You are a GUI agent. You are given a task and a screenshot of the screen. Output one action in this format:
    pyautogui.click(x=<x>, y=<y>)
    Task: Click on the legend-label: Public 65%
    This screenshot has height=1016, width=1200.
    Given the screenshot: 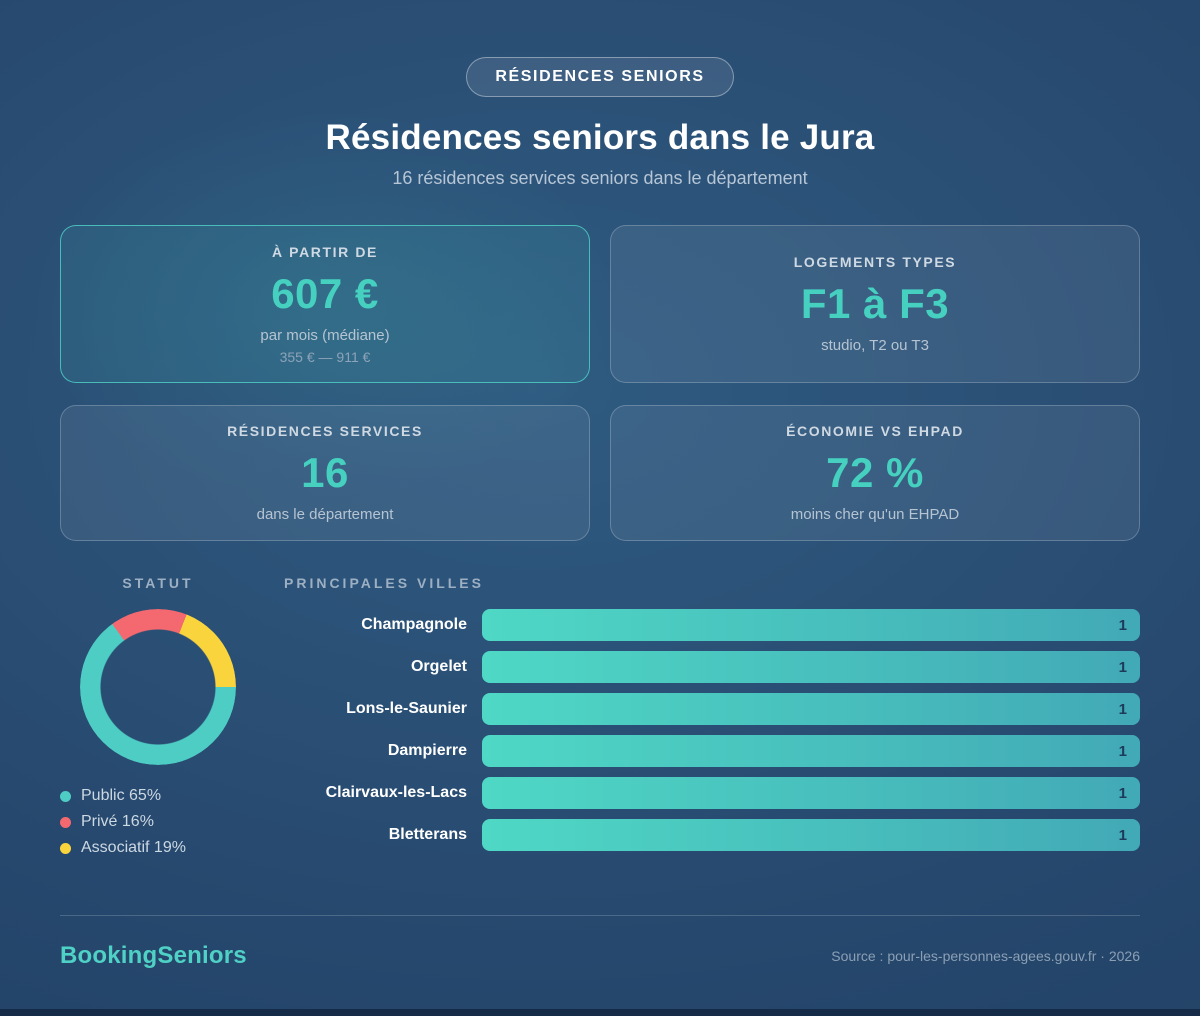 What is the action you would take?
    pyautogui.click(x=121, y=795)
    